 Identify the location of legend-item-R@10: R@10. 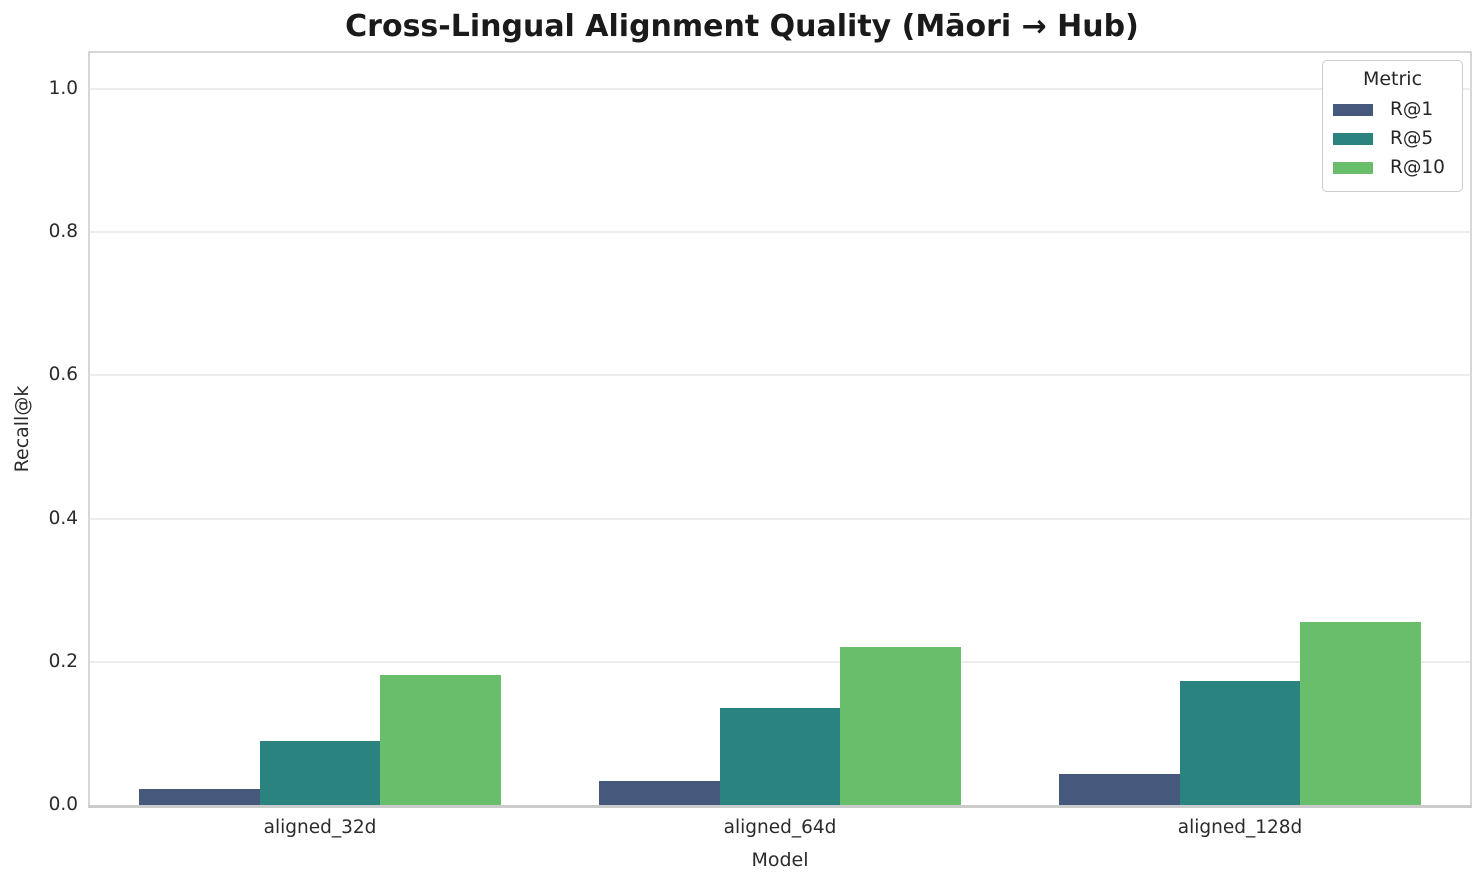
(1392, 168).